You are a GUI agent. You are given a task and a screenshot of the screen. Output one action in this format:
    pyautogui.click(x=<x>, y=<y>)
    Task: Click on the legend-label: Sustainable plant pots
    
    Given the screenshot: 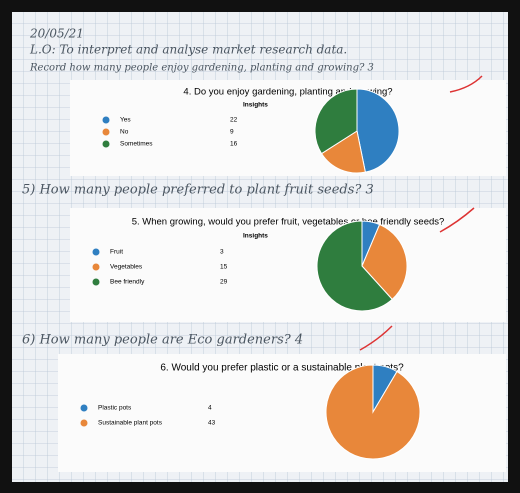 What is the action you would take?
    pyautogui.click(x=130, y=423)
    